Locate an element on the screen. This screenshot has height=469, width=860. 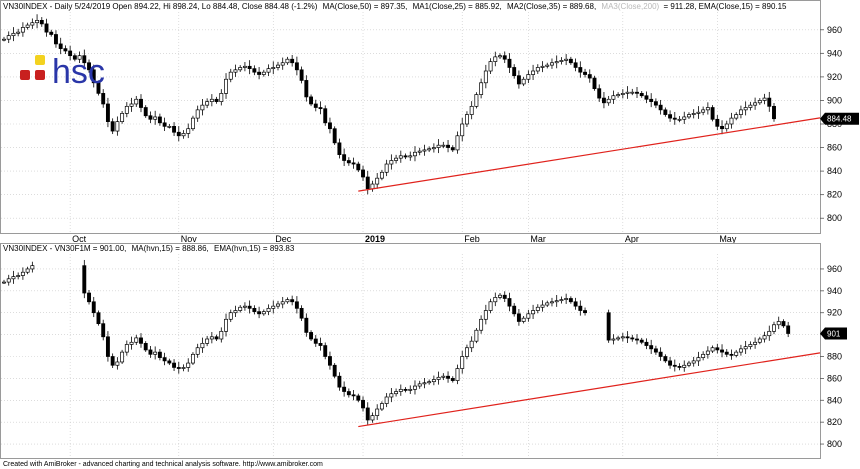
y-tick-label: 800 is located at coordinates (834, 218).